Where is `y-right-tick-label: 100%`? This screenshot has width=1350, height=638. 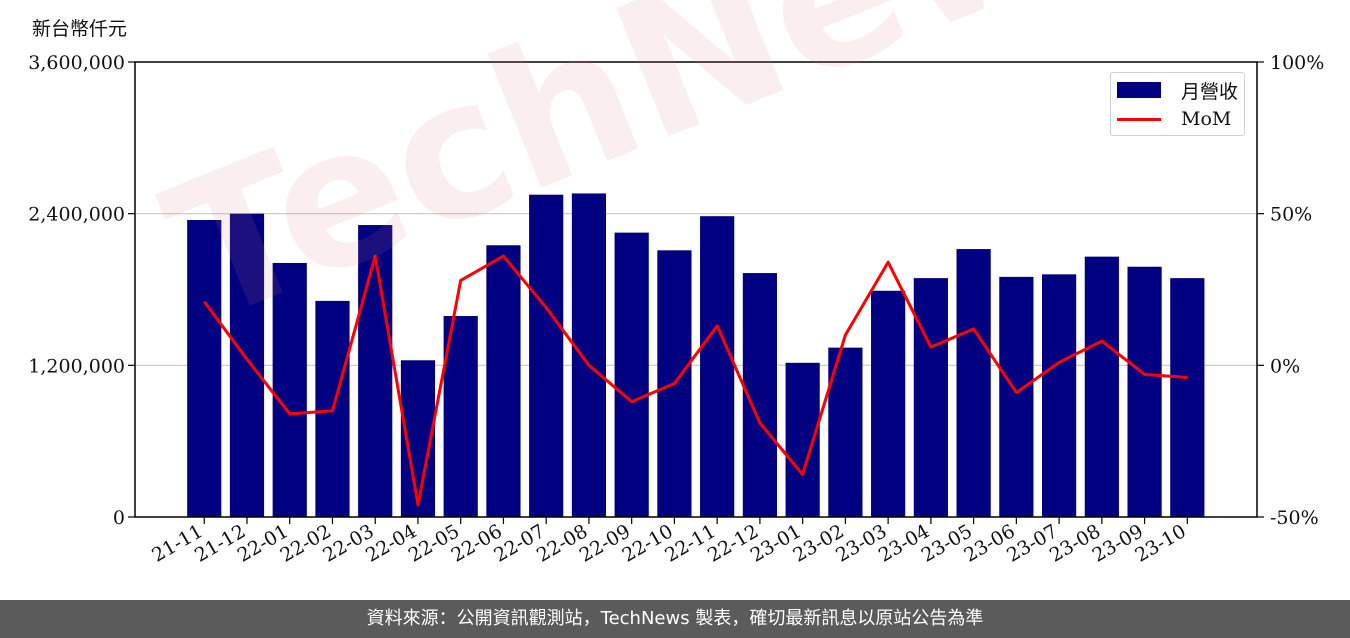
y-right-tick-label: 100% is located at coordinates (1297, 63).